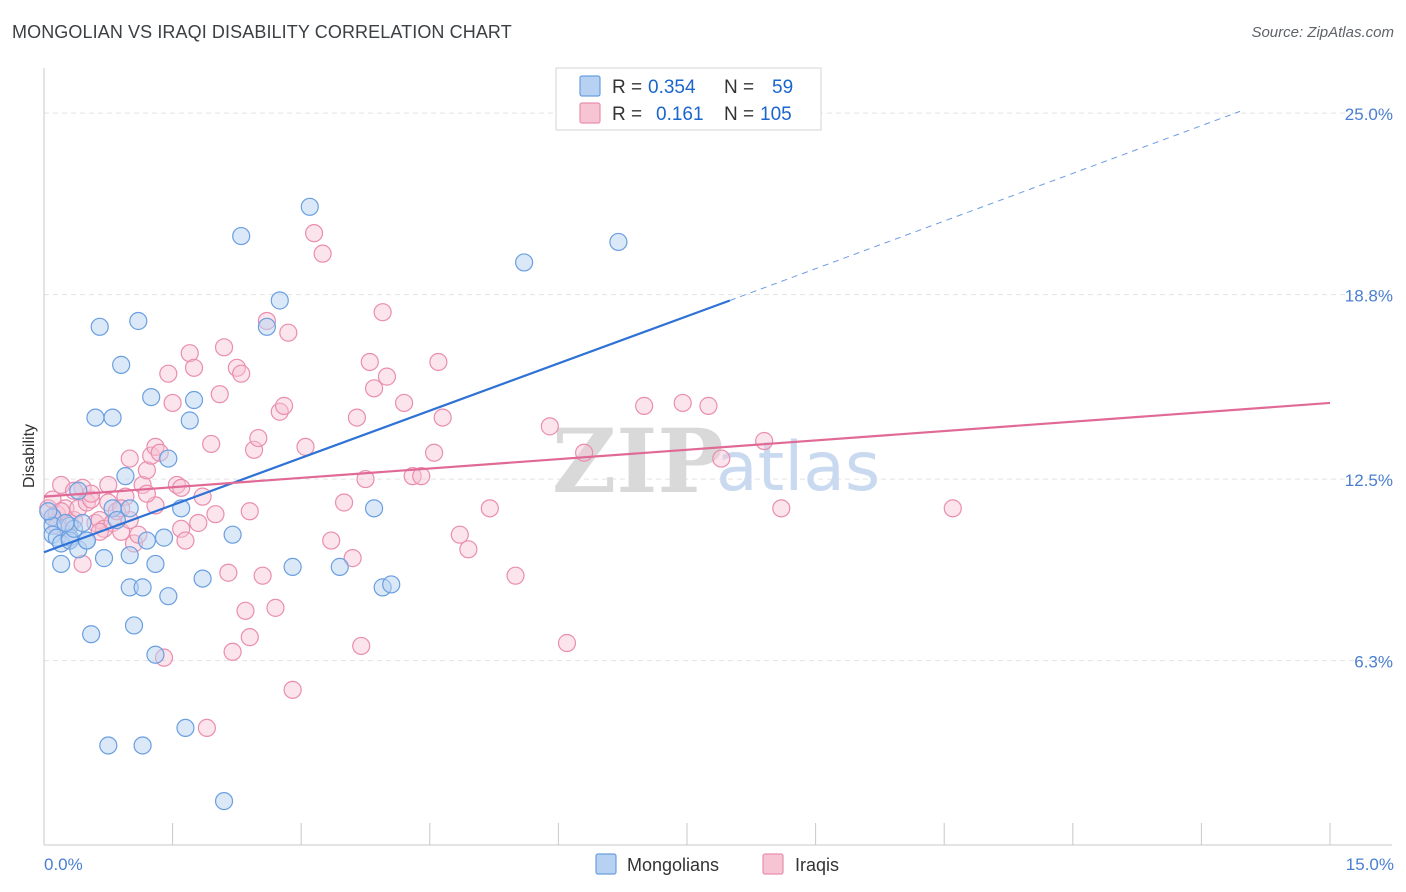 This screenshot has width=1406, height=892. Describe the element at coordinates (680, 114) in the screenshot. I see `legend-r-value-iraqi: 0.161` at that location.